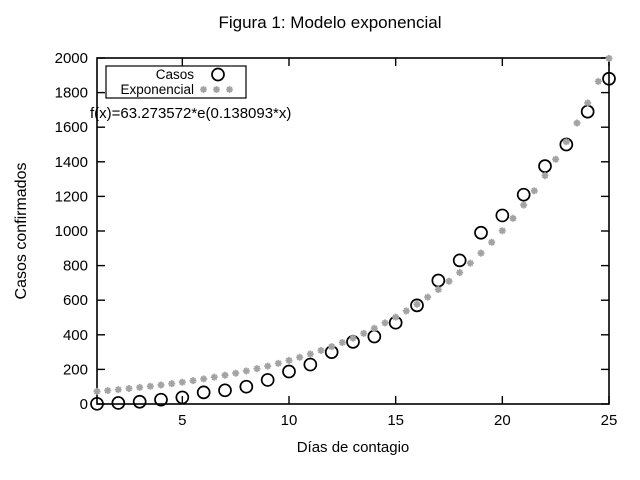 This screenshot has width=640, height=480. What do you see at coordinates (289, 420) in the screenshot?
I see `x-tick-label: 10` at bounding box center [289, 420].